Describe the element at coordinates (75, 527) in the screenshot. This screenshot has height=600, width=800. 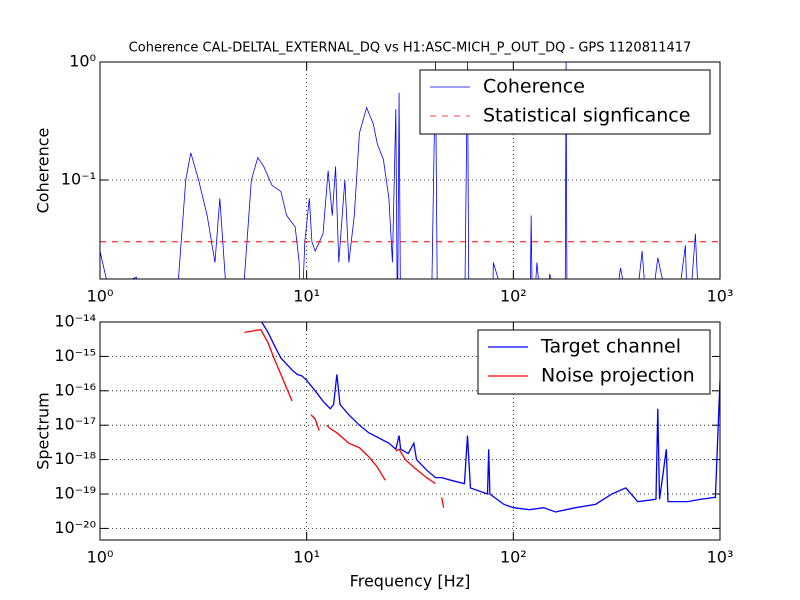
I see `y-tick-label: 10⁻²⁰` at that location.